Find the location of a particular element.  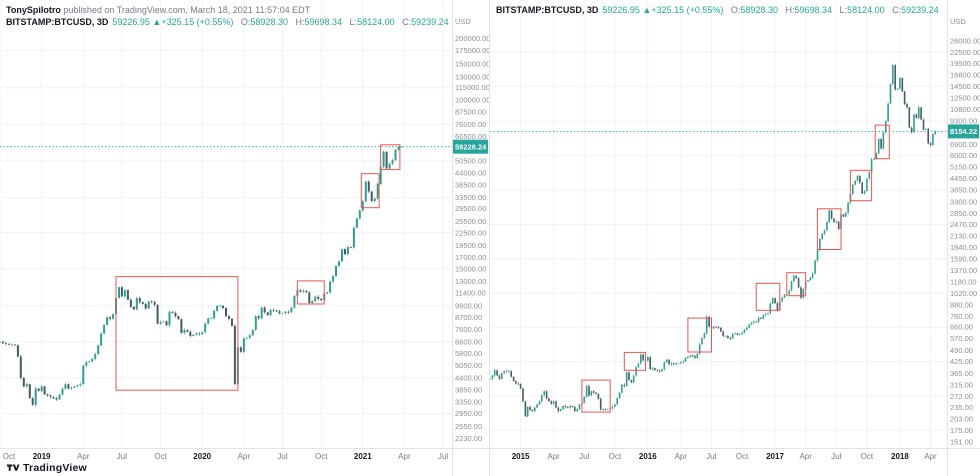

svg-text: 76000.00 is located at coordinates (470, 124).